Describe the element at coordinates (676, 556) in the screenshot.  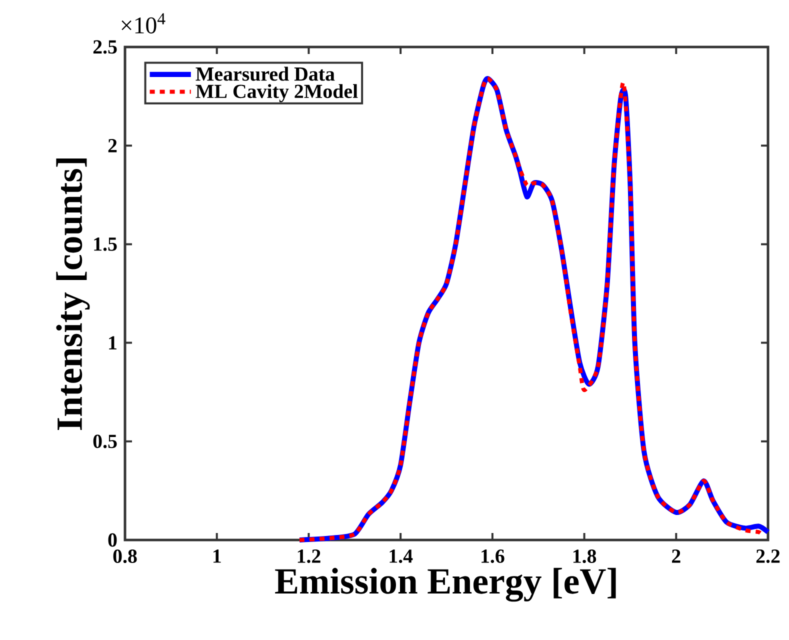
I see `x-tick-label: 2` at that location.